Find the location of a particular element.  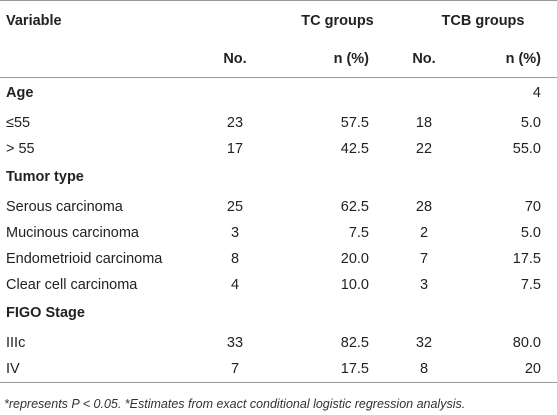

header-blank is located at coordinates (103, 59).